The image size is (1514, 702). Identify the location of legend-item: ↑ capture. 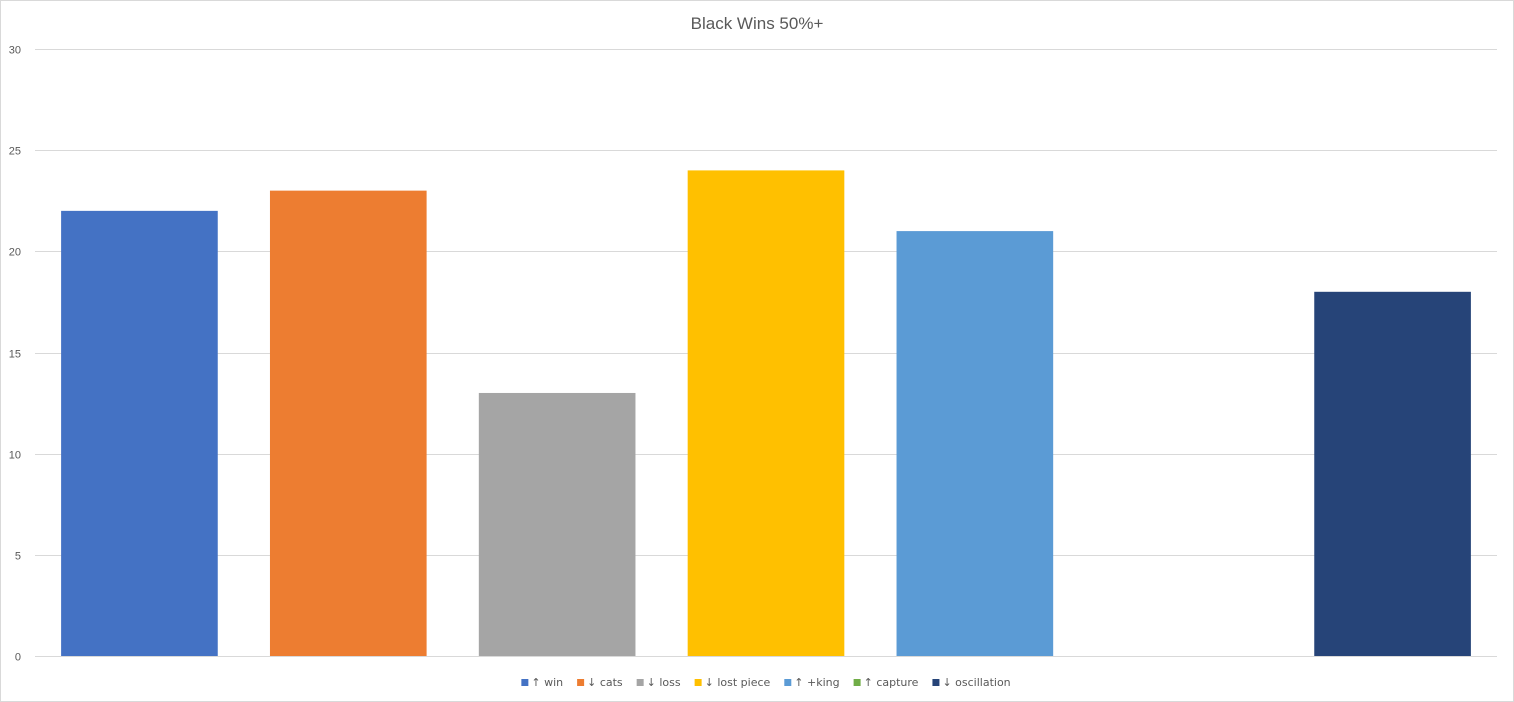
(886, 682).